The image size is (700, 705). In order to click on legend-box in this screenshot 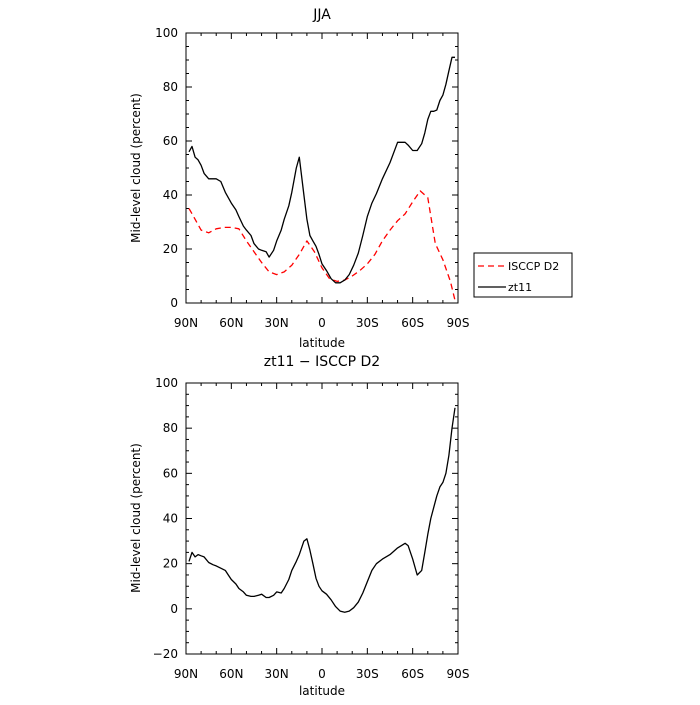, I will do `click(523, 275)`.